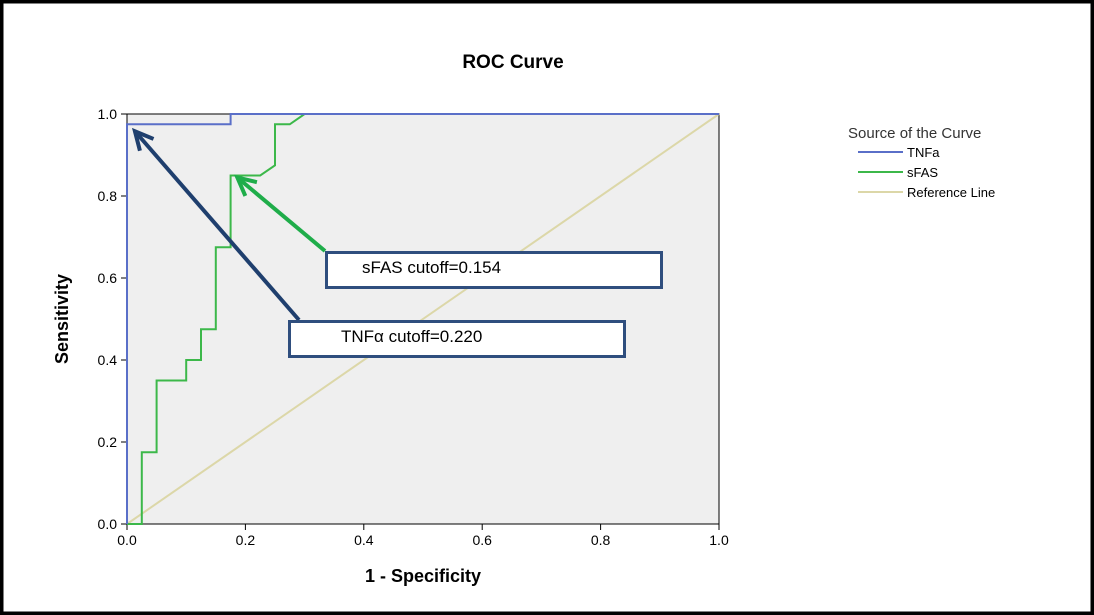 The image size is (1094, 615). Describe the element at coordinates (412, 336) in the screenshot. I see `tnfa-cutoff-label: TNFα cutoff=0.220` at that location.